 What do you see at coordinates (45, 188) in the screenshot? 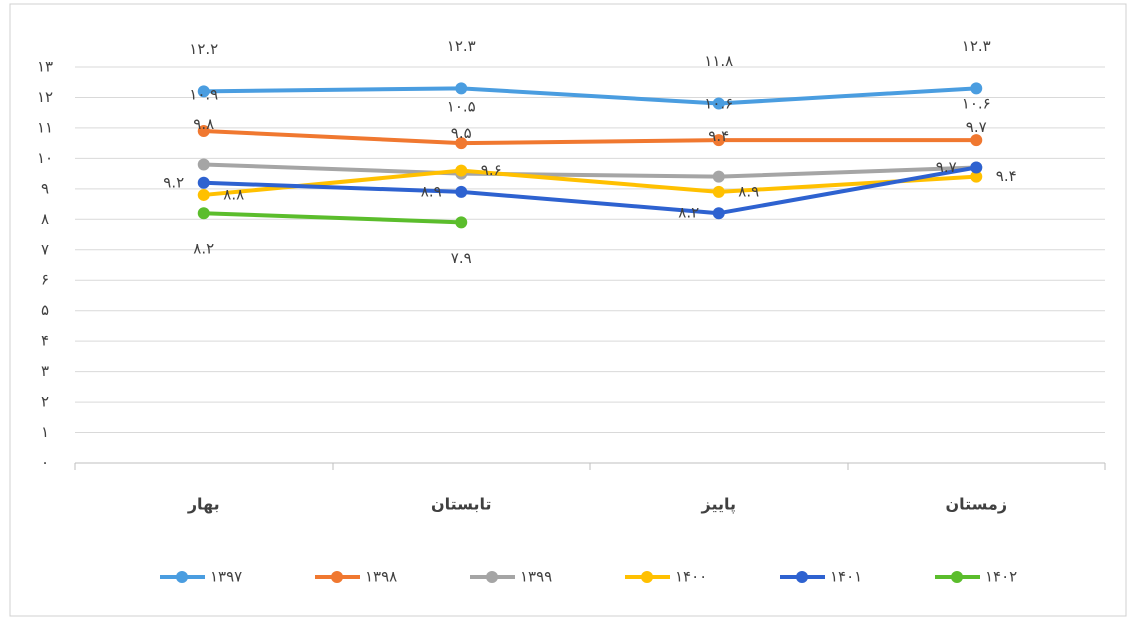
I see `y-tick-label: ۹` at bounding box center [45, 188].